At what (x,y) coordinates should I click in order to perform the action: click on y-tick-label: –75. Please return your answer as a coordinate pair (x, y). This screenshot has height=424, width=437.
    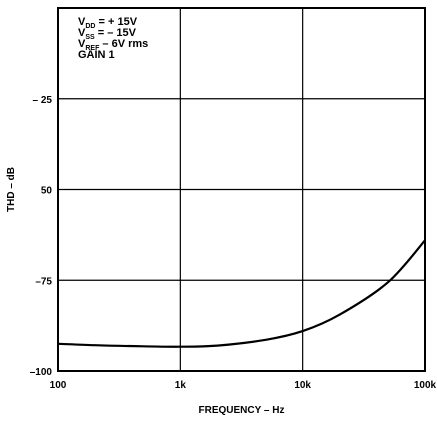
    Looking at the image, I should click on (43, 281).